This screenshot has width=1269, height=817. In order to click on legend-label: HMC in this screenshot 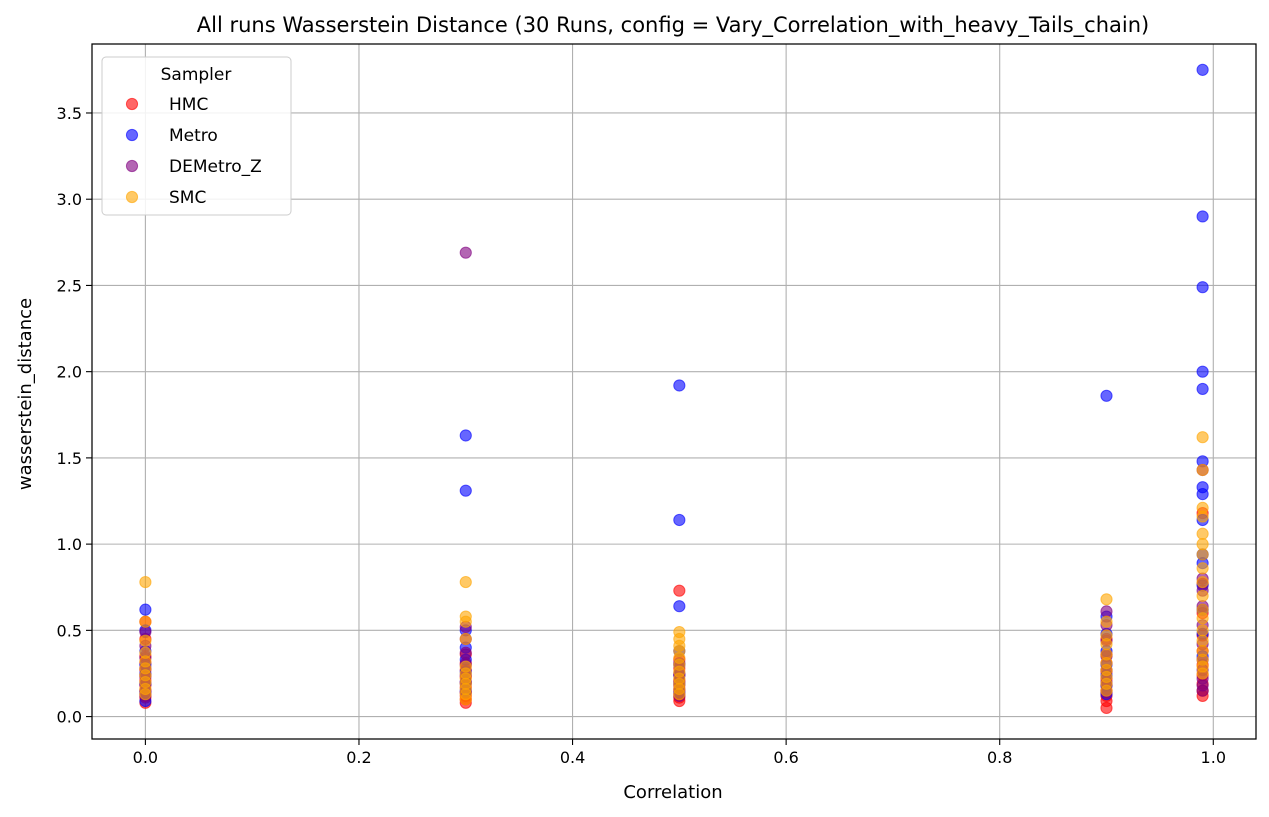, I will do `click(188, 105)`.